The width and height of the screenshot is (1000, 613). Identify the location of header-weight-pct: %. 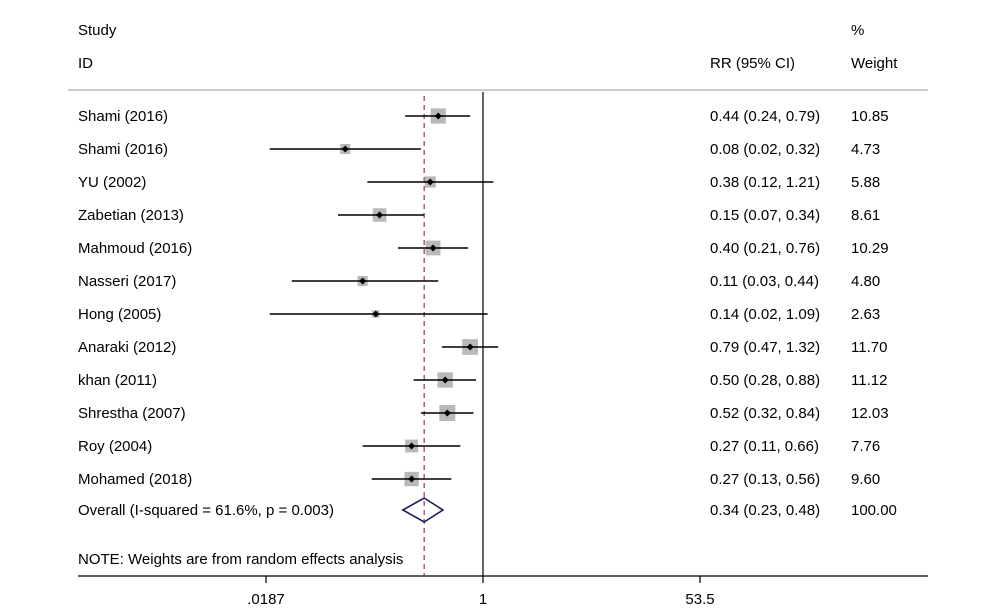
(857, 30).